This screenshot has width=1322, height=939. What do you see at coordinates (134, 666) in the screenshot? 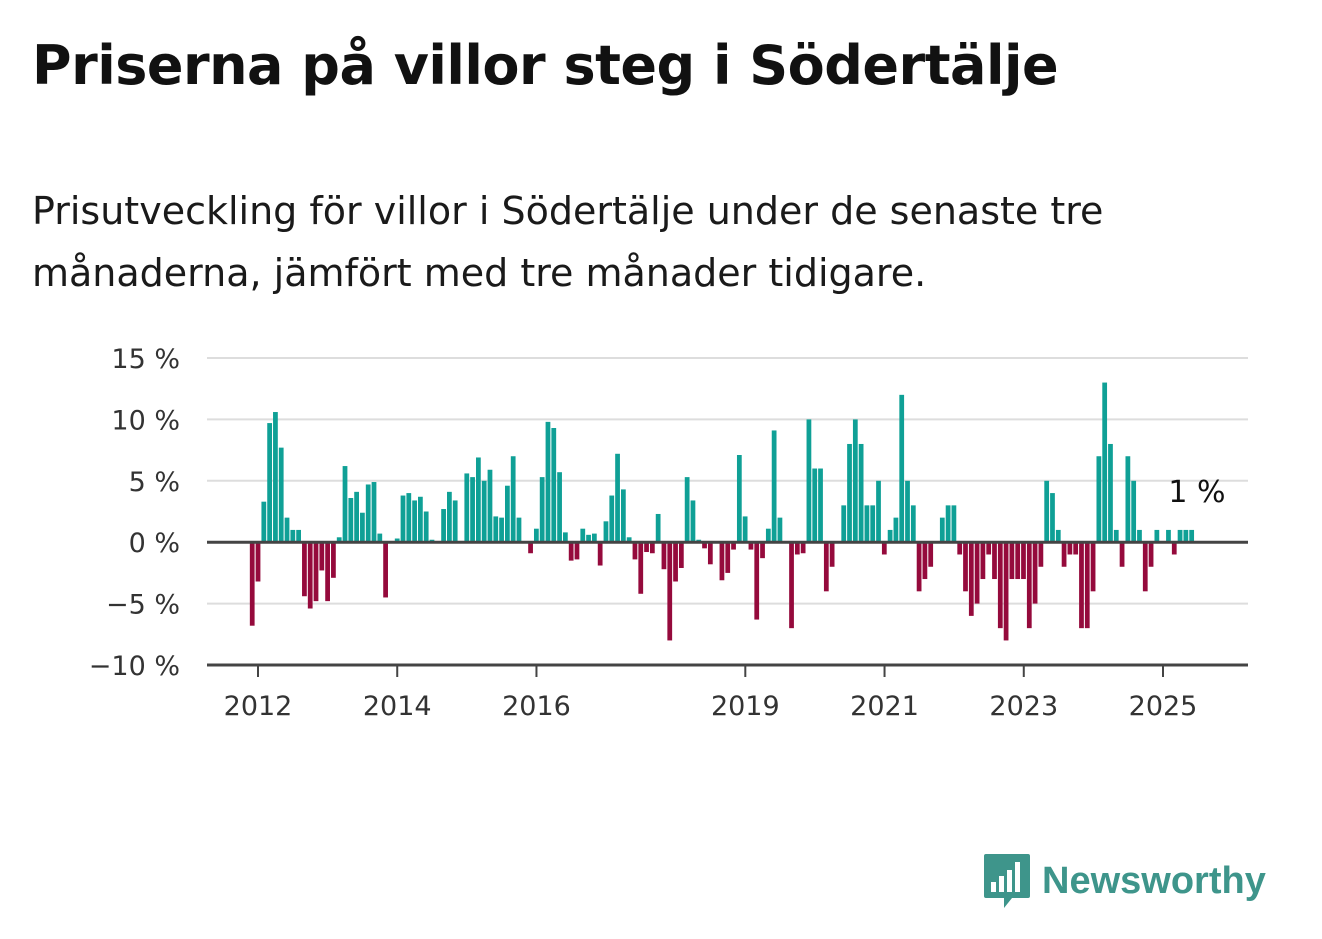
I see `y-tick-label: −10 %` at bounding box center [134, 666].